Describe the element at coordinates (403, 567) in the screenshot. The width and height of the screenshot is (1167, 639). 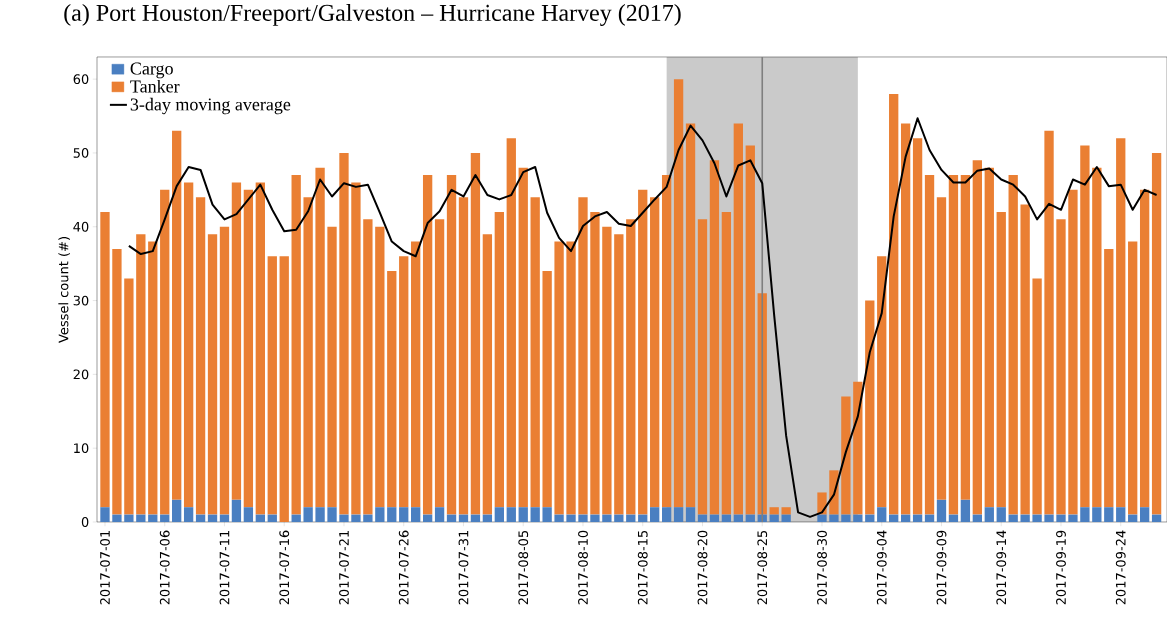
I see `x-tick-label: 2017-07-26` at that location.